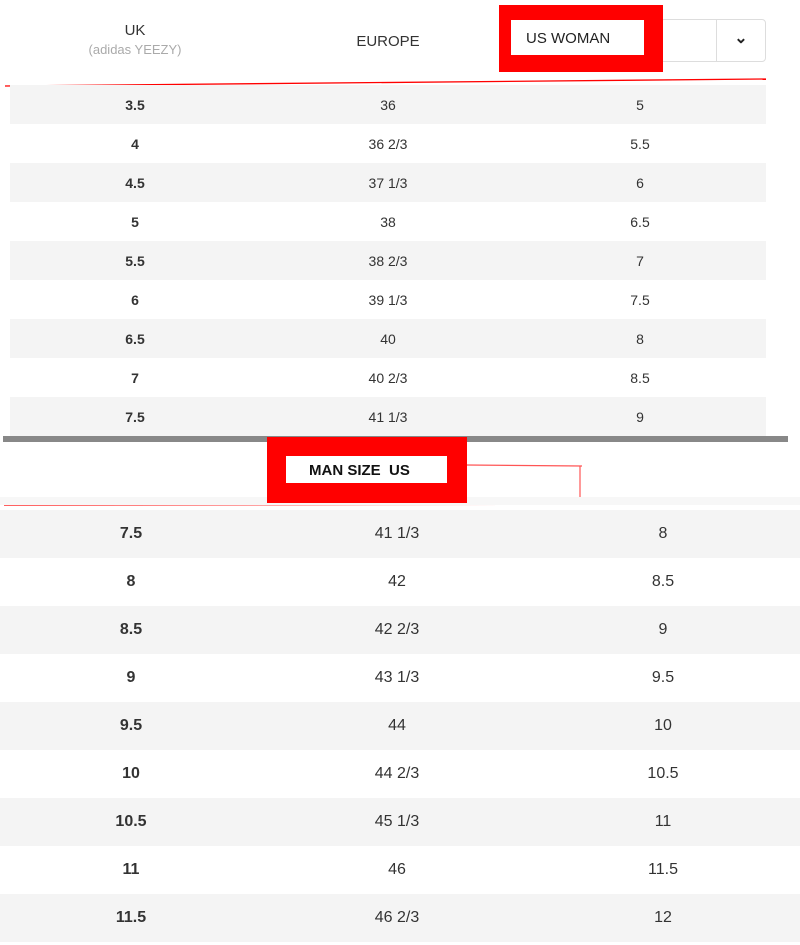 The image size is (800, 945). I want to click on uk-size-cell: 5.5, so click(135, 260).